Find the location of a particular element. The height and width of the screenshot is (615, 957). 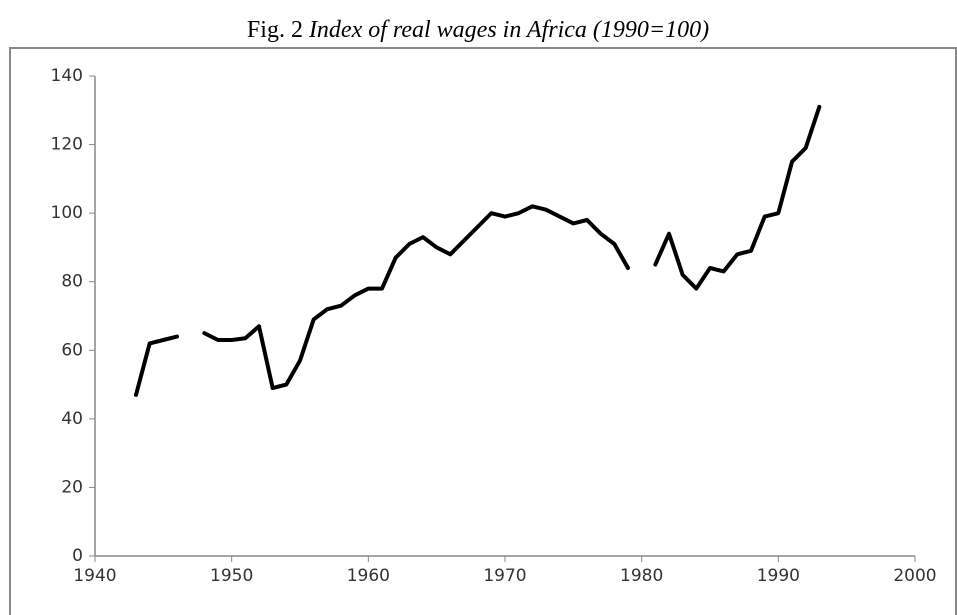

y-tick-label: 100 is located at coordinates (67, 213).